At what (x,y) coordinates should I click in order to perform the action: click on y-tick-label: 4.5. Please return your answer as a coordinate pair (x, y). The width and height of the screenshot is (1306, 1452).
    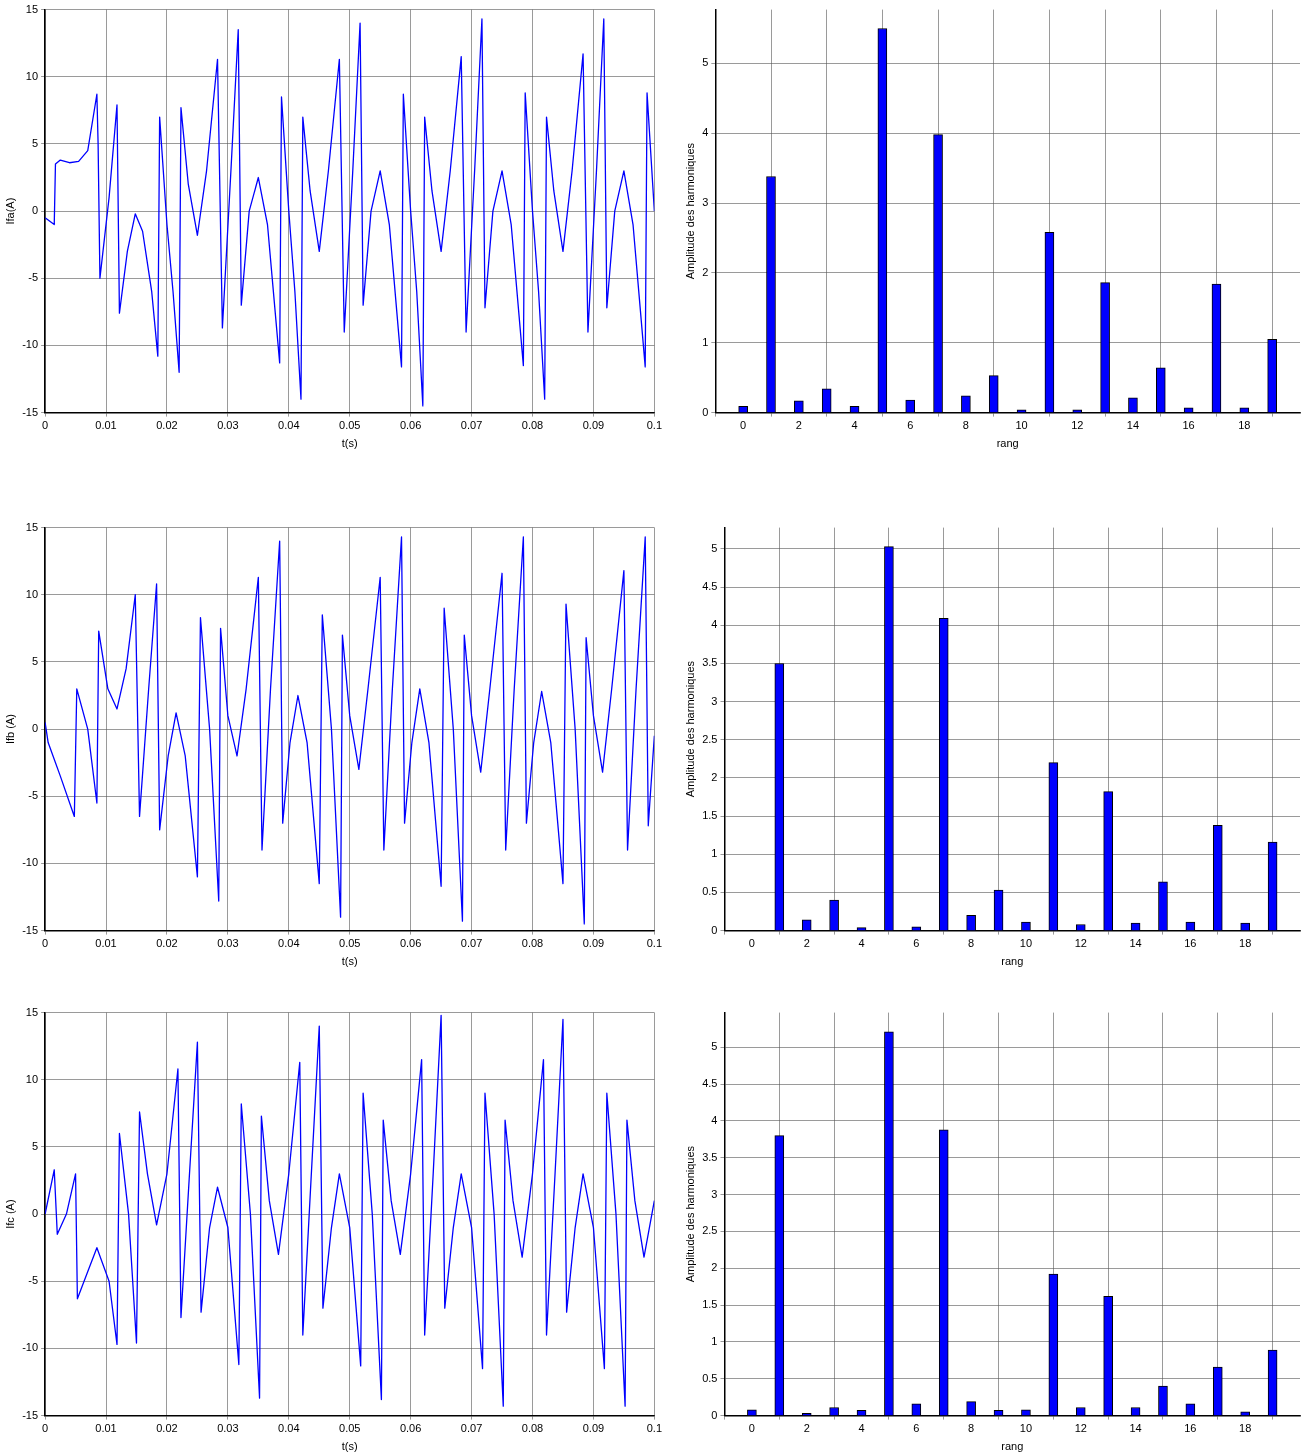
    Looking at the image, I should click on (710, 586).